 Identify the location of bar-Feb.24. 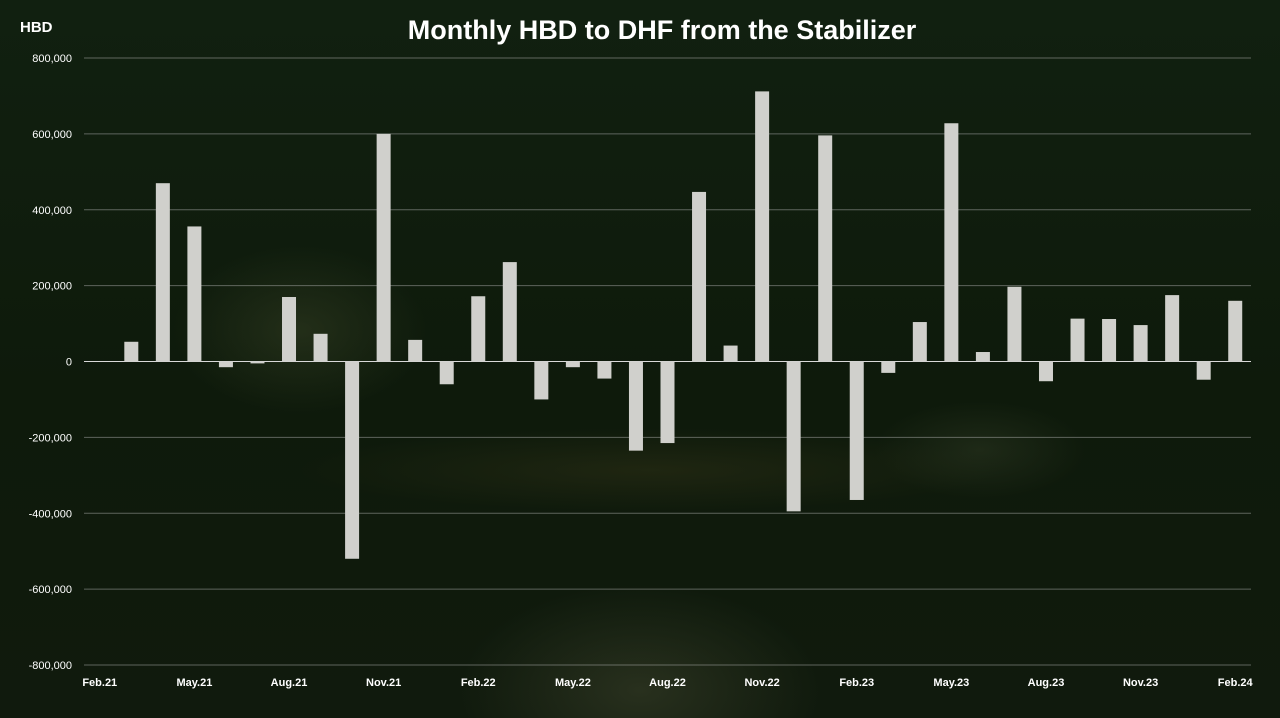
(1235, 331).